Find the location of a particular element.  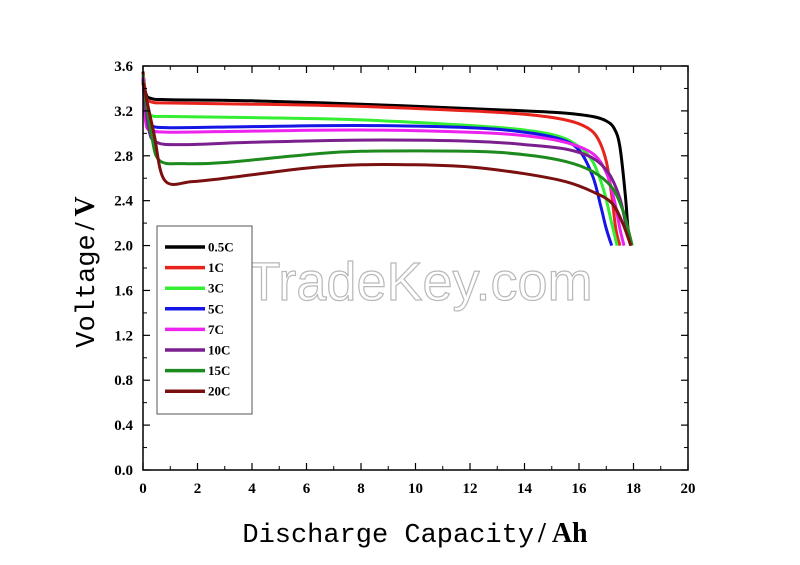

x-tick-label: 2 is located at coordinates (198, 489).